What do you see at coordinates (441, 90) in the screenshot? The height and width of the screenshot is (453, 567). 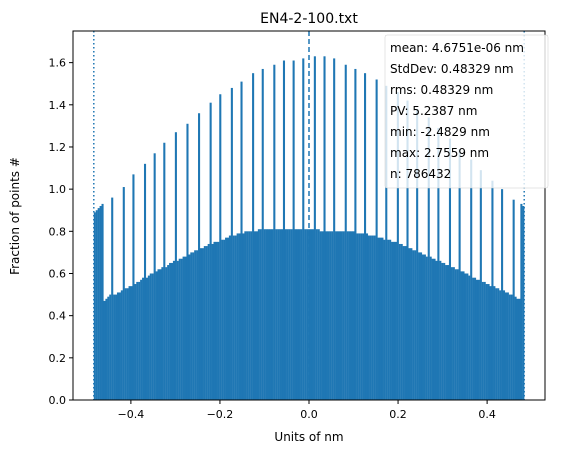 I see `stats-line: rms: 0.48329 nm` at bounding box center [441, 90].